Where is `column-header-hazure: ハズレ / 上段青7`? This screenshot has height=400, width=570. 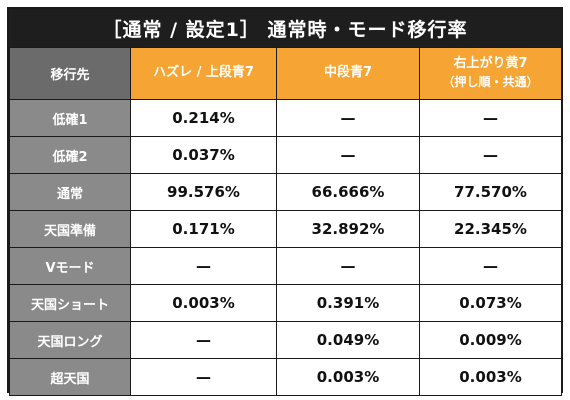 column-header-hazure: ハズレ / 上段青7 is located at coordinates (203, 73).